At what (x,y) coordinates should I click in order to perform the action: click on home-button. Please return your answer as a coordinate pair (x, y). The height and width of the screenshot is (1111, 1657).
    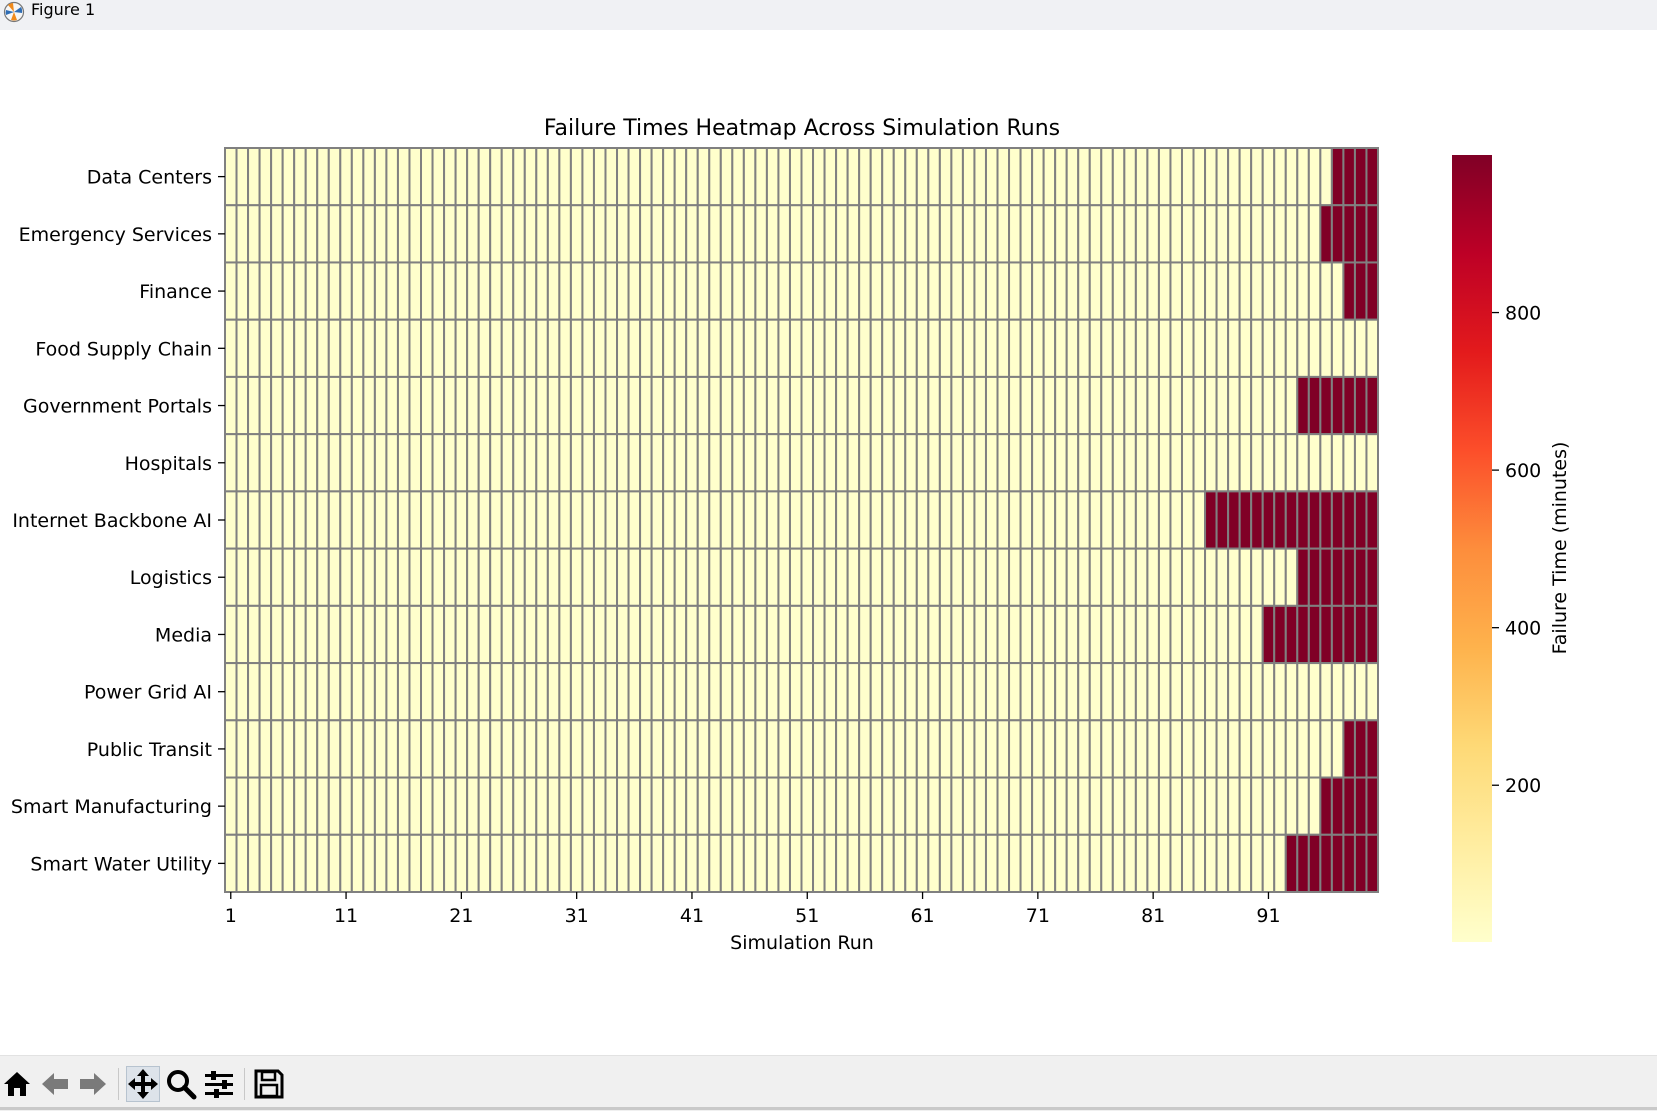
    Looking at the image, I should click on (17, 1084).